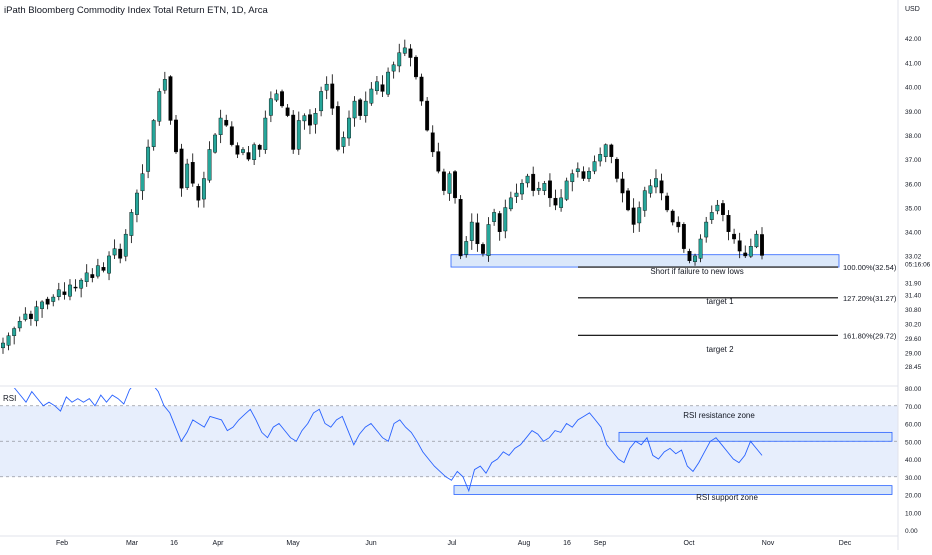  I want to click on fib-level-note: target 2, so click(720, 349).